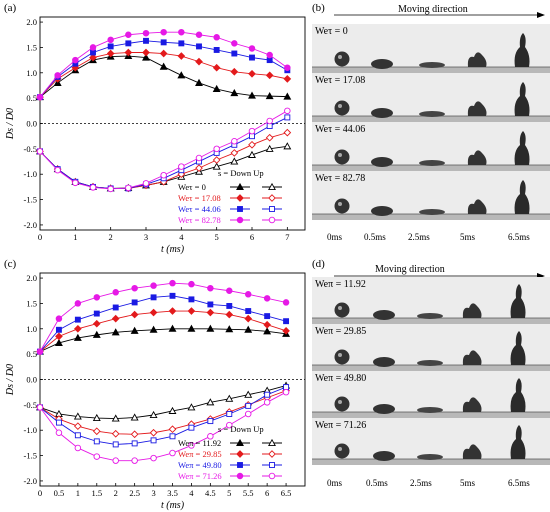 The image size is (550, 512). Describe the element at coordinates (31, 329) in the screenshot. I see `y-tick-label: 1.0` at that location.